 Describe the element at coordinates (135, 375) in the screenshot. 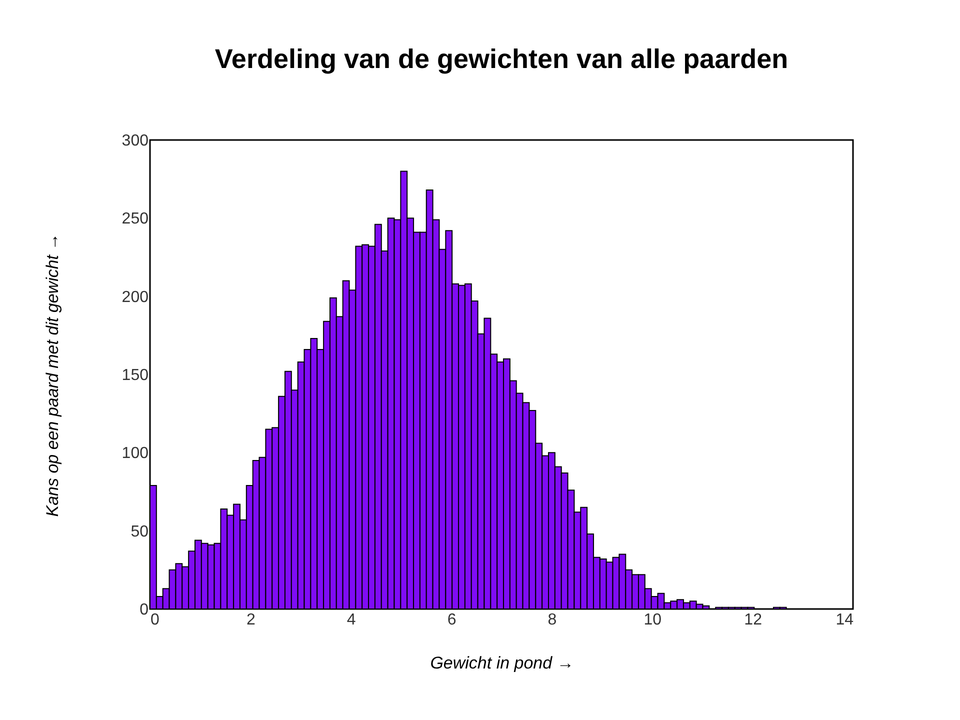

I see `y-tick-label: 150` at that location.